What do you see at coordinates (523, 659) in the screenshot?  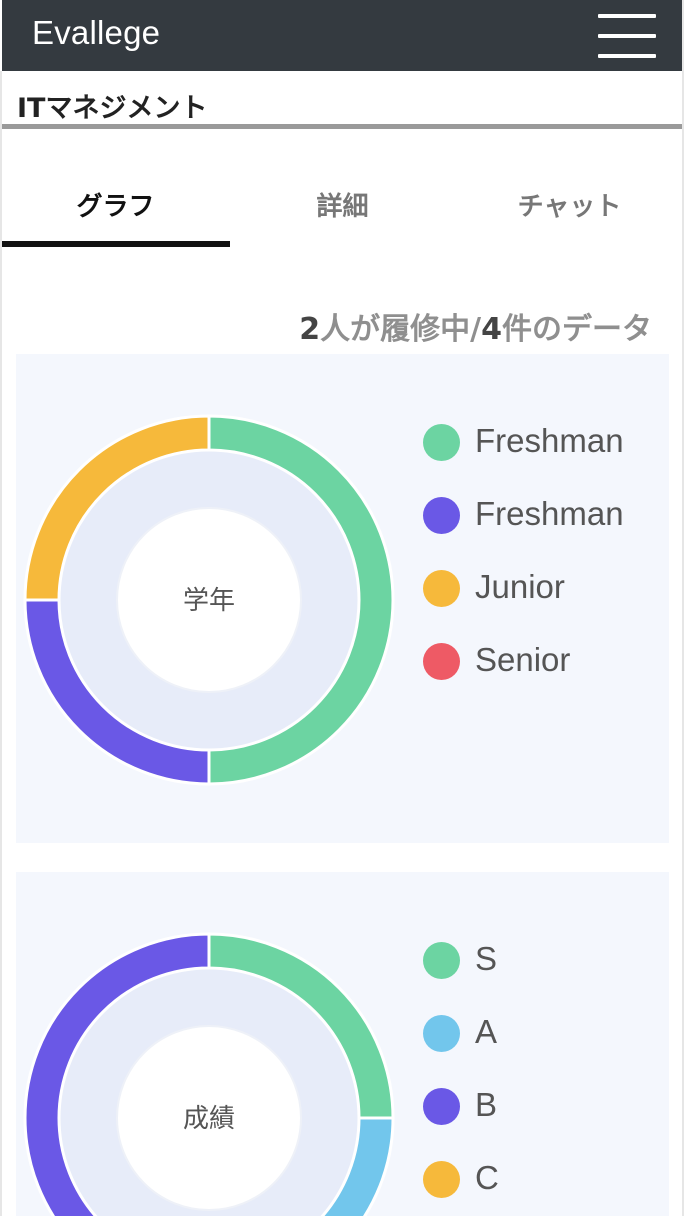 I see `legend-label: Senior` at bounding box center [523, 659].